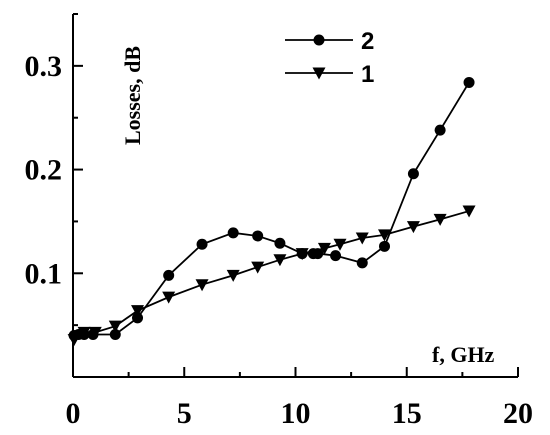  What do you see at coordinates (329, 41) in the screenshot?
I see `legend-entry-2: 2` at bounding box center [329, 41].